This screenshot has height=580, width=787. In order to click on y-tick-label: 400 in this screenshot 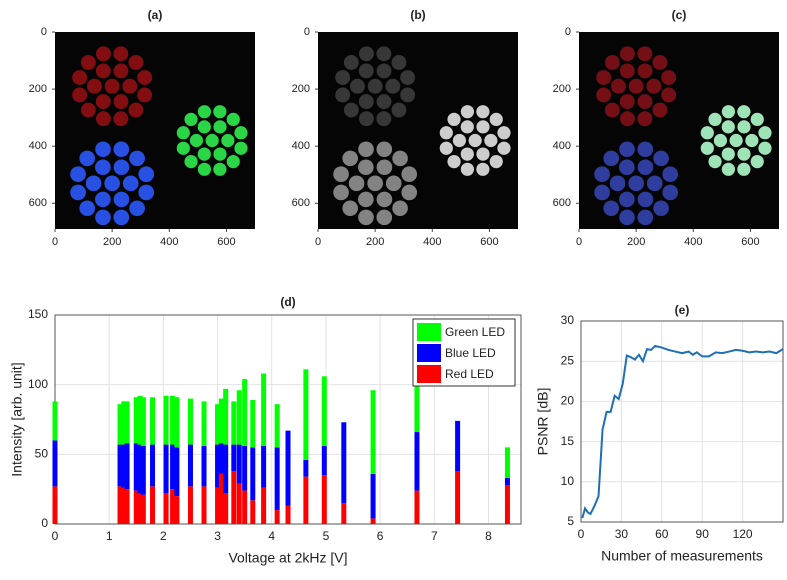, I will do `click(301, 146)`.